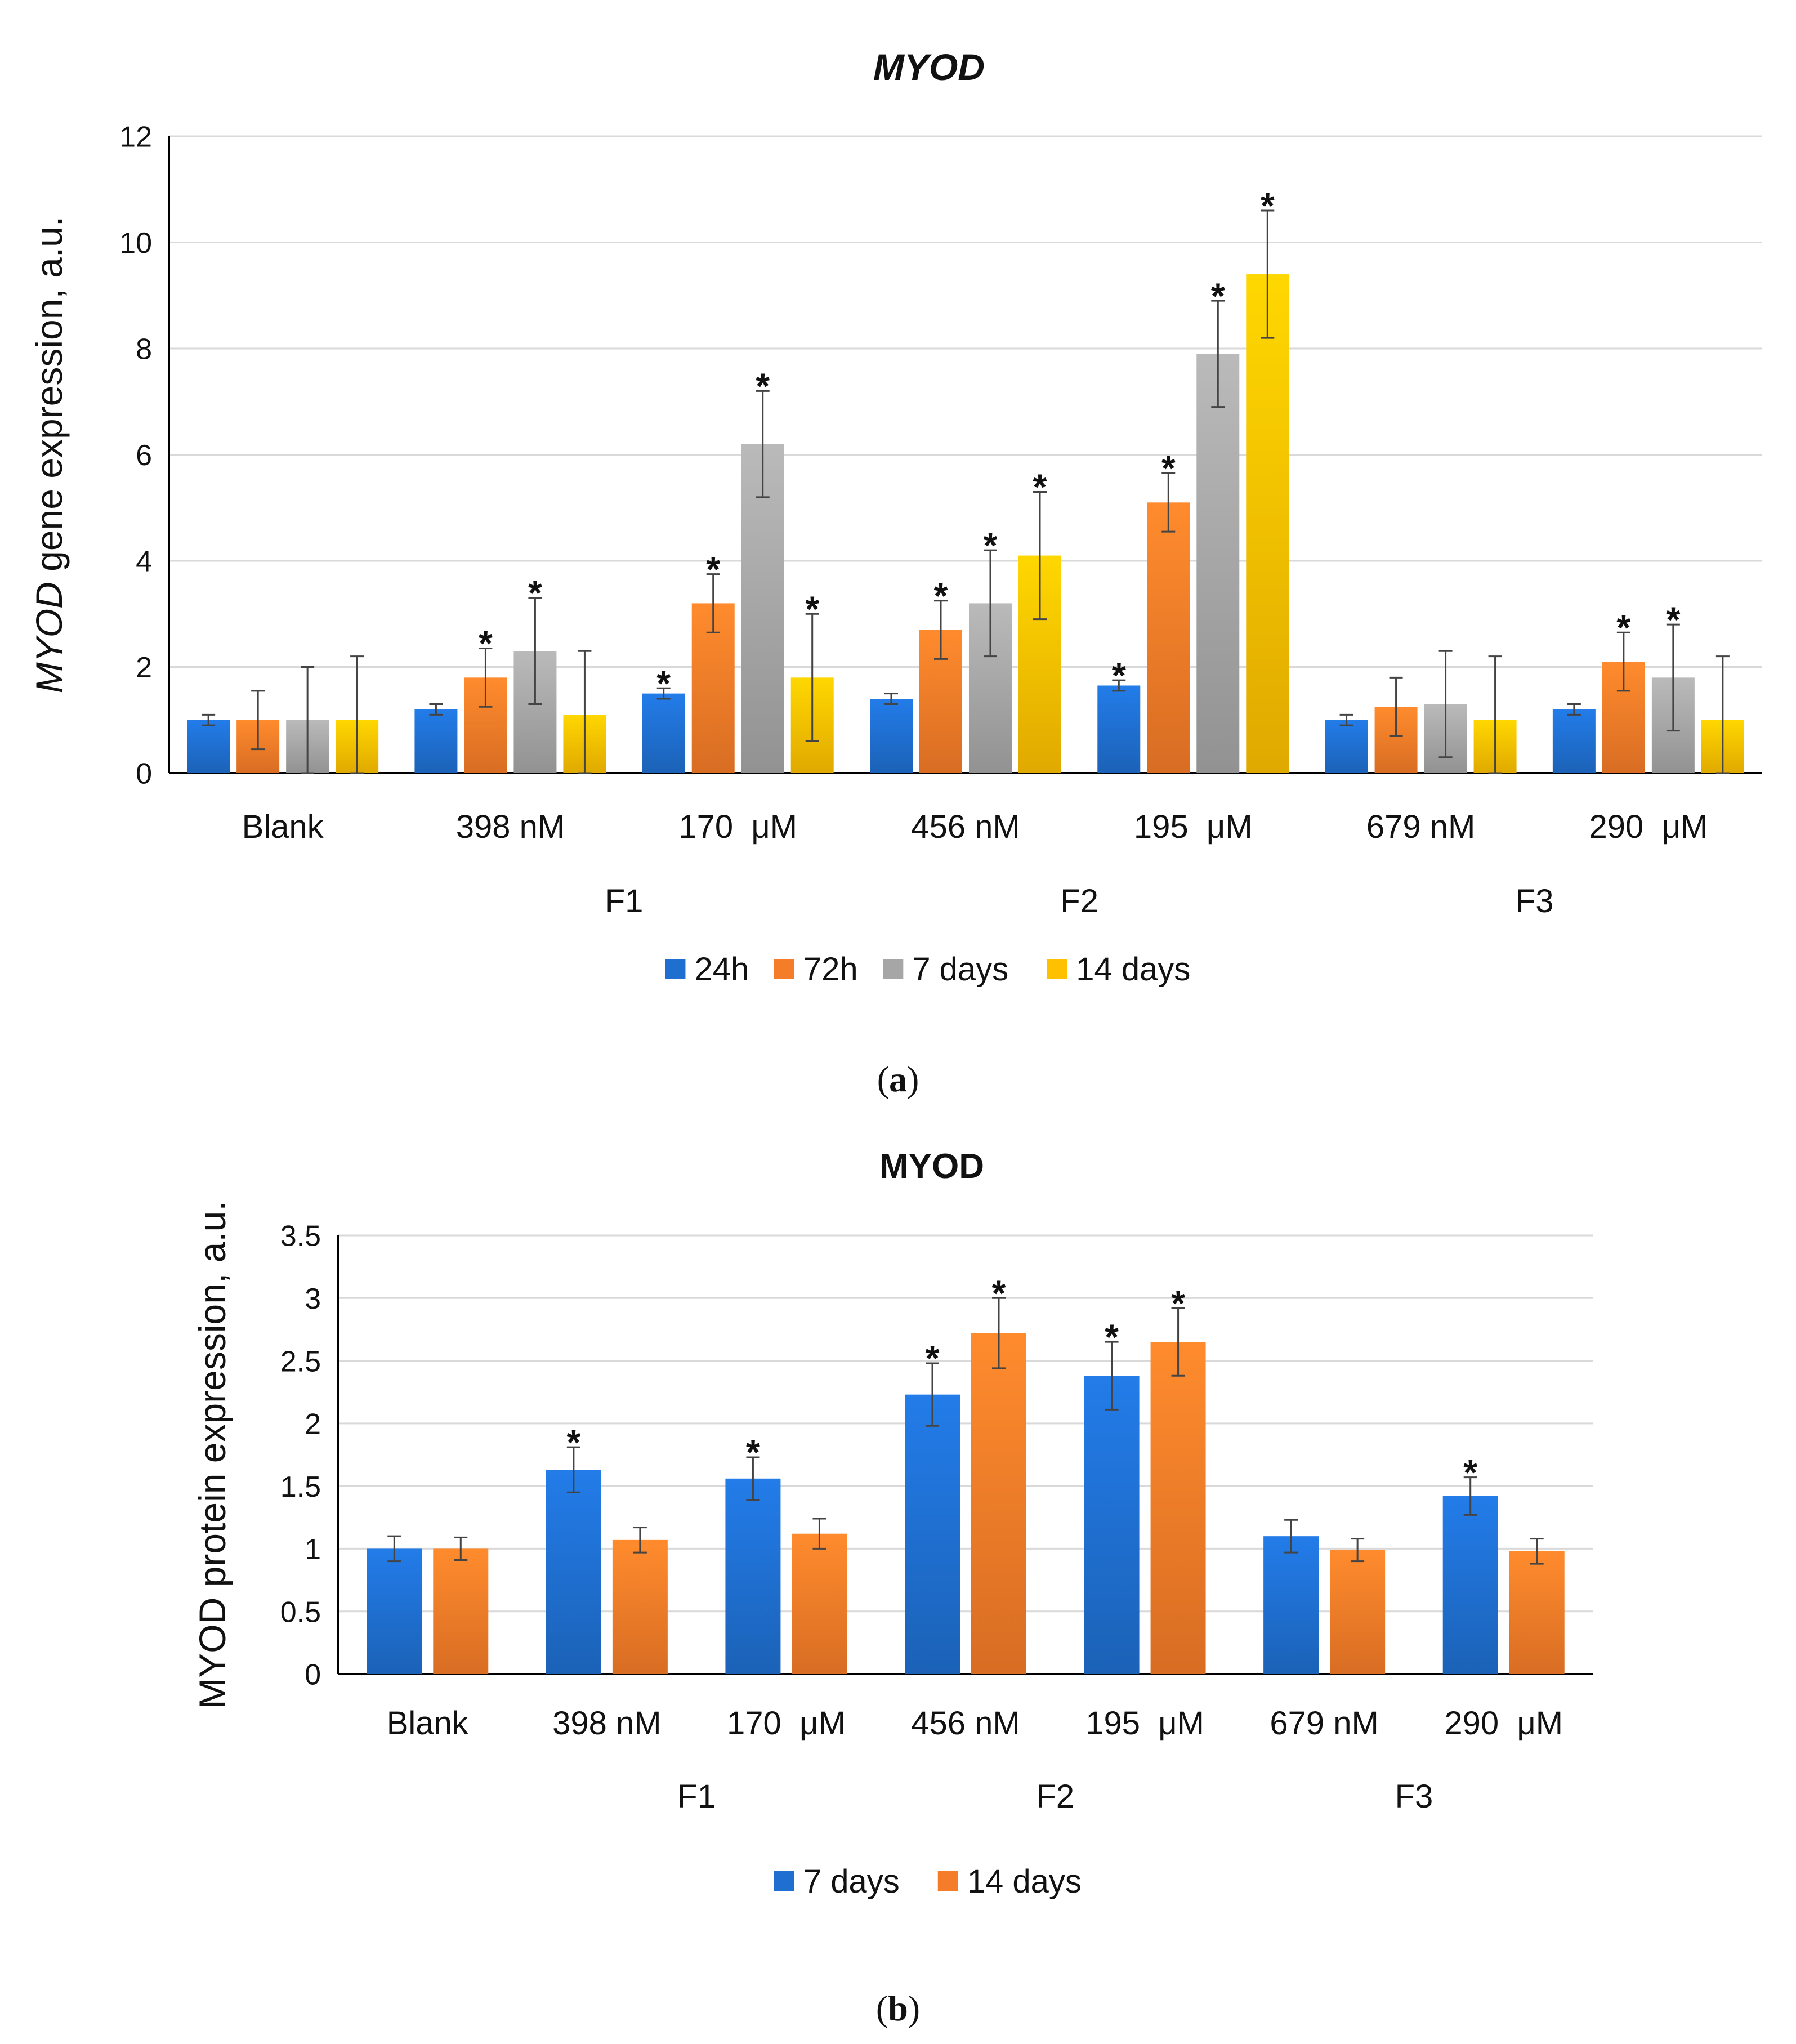 This screenshot has width=1796, height=2044. Describe the element at coordinates (313, 1549) in the screenshot. I see `y-tick-label: 1` at that location.